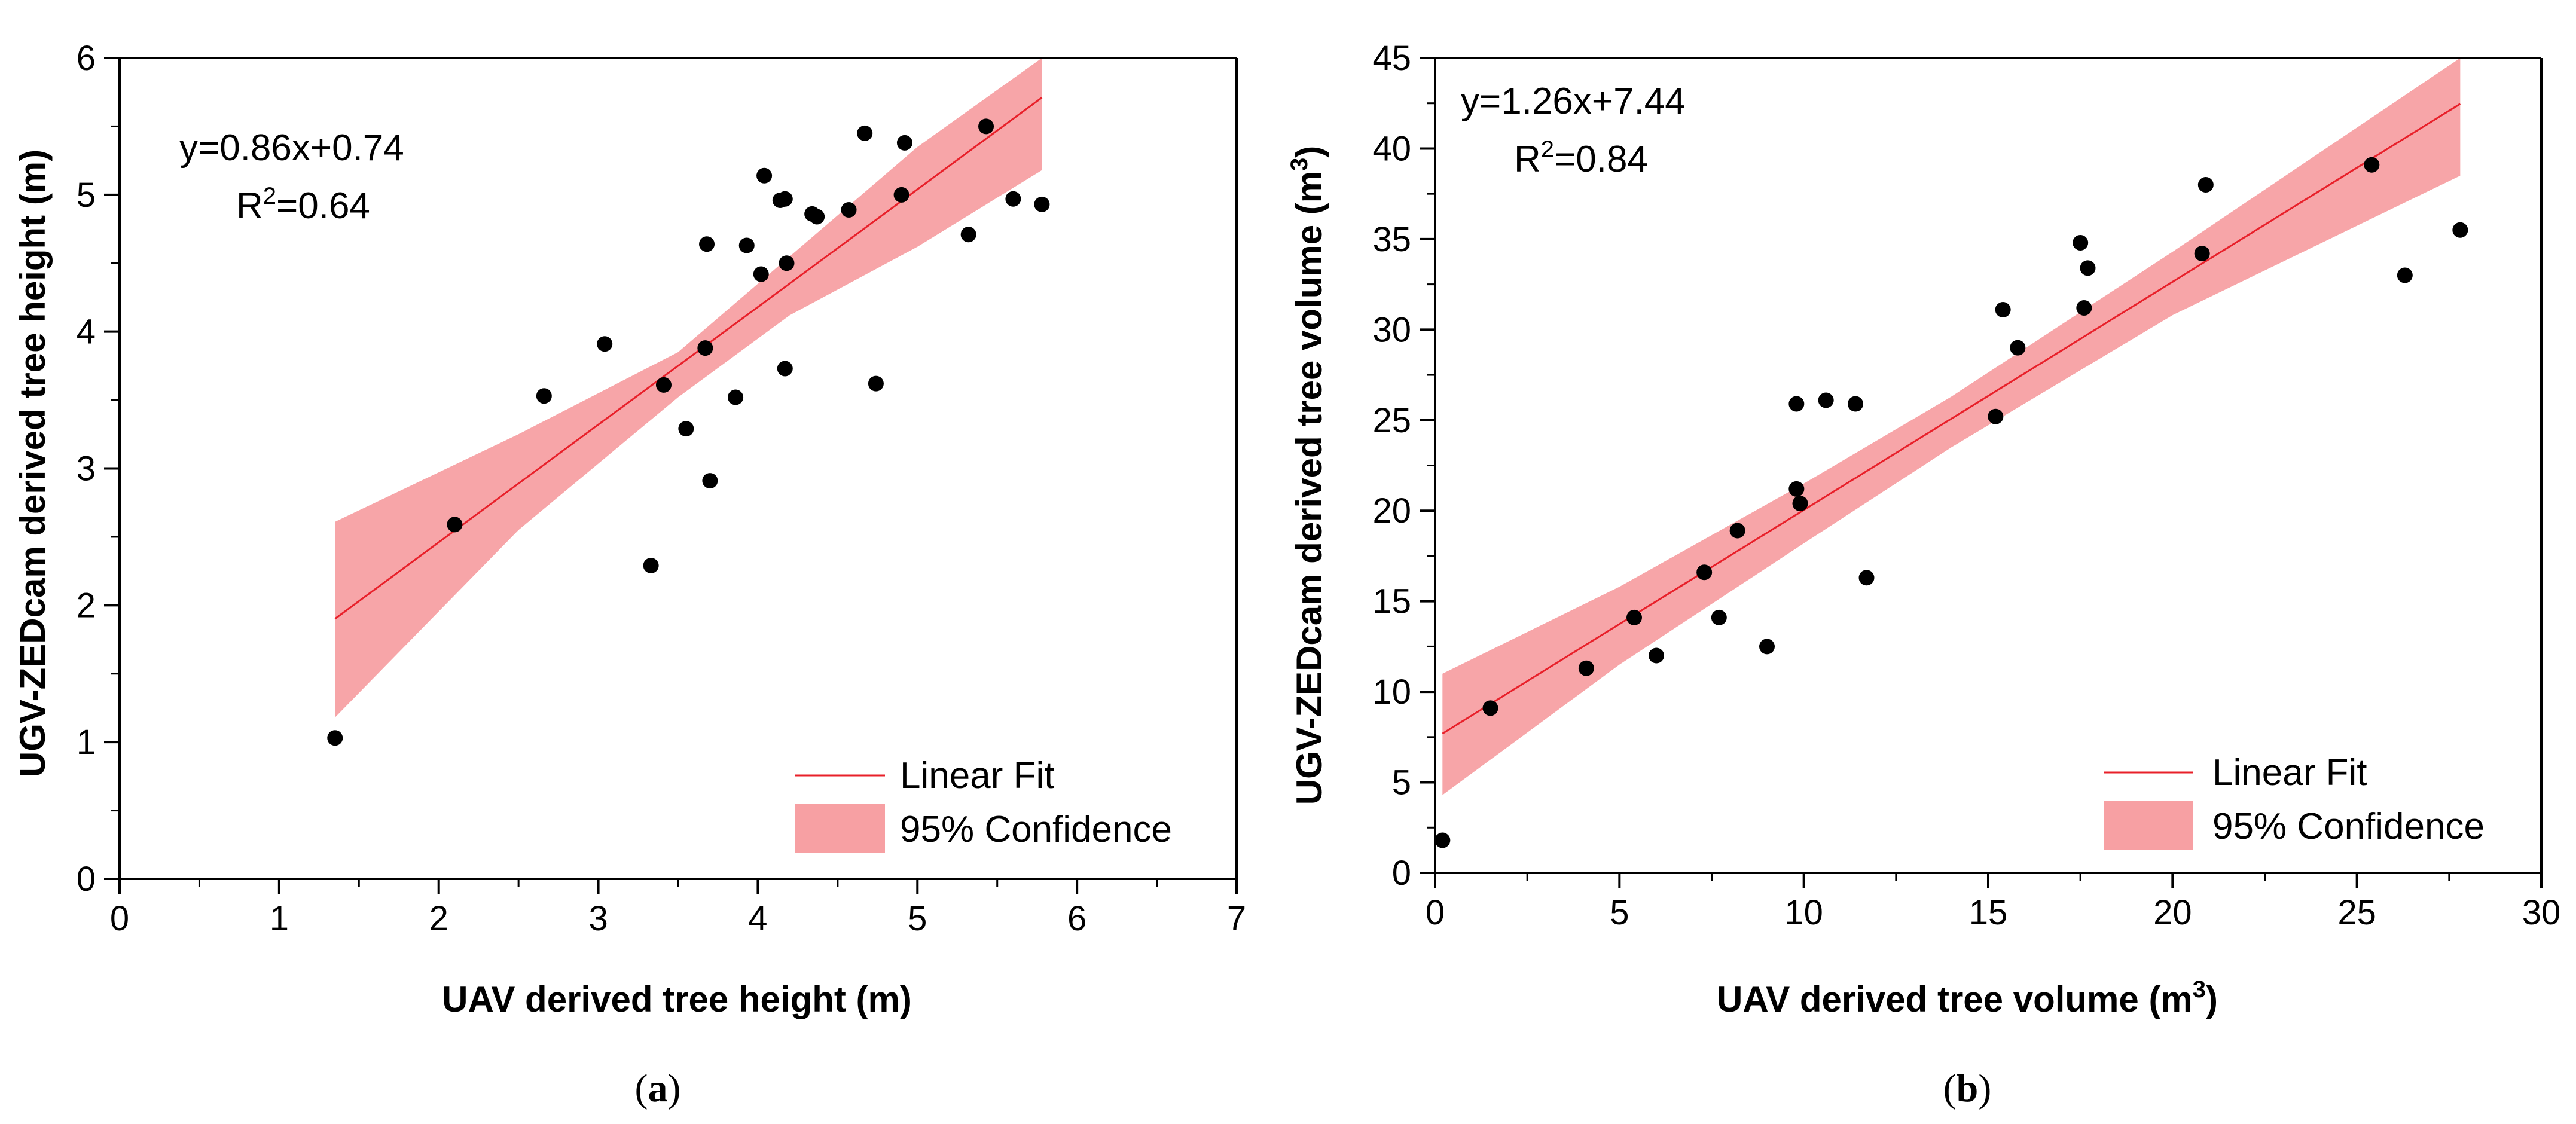 The width and height of the screenshot is (2576, 1124). I want to click on x-tick-label: 20, so click(2172, 912).